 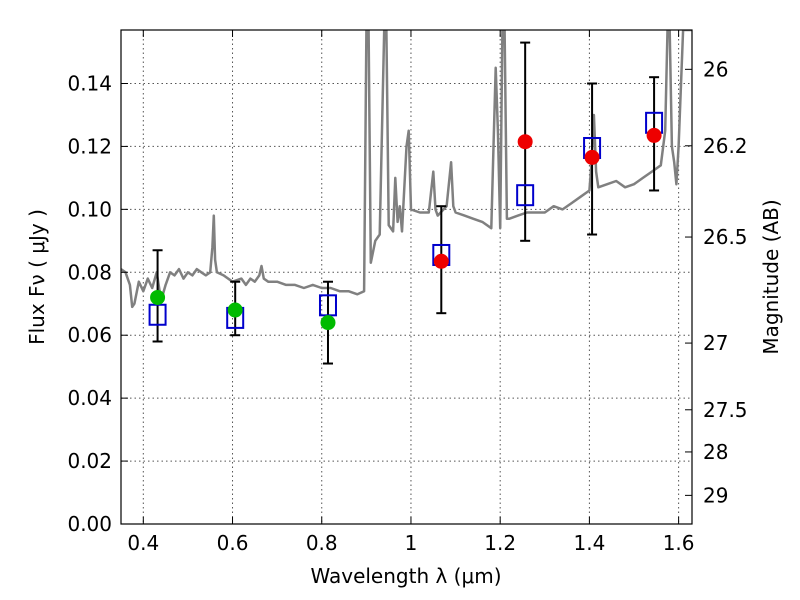 What do you see at coordinates (89, 272) in the screenshot?
I see `y-tick-label: 0.08` at bounding box center [89, 272].